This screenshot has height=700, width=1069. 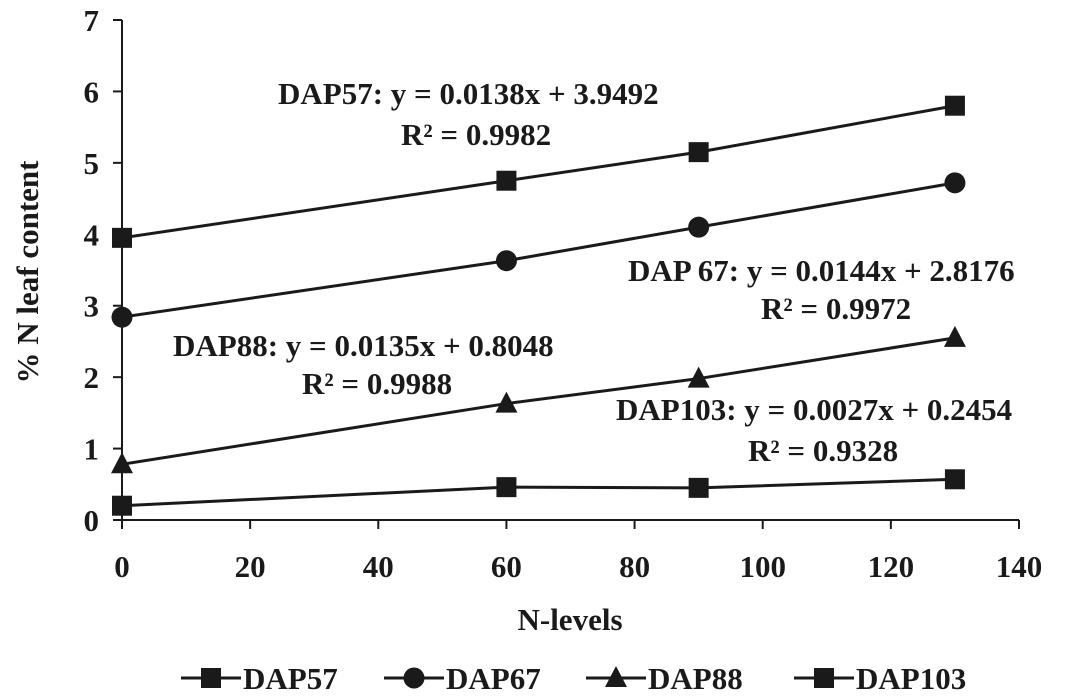 What do you see at coordinates (211, 678) in the screenshot?
I see `legend-marker-dap57` at bounding box center [211, 678].